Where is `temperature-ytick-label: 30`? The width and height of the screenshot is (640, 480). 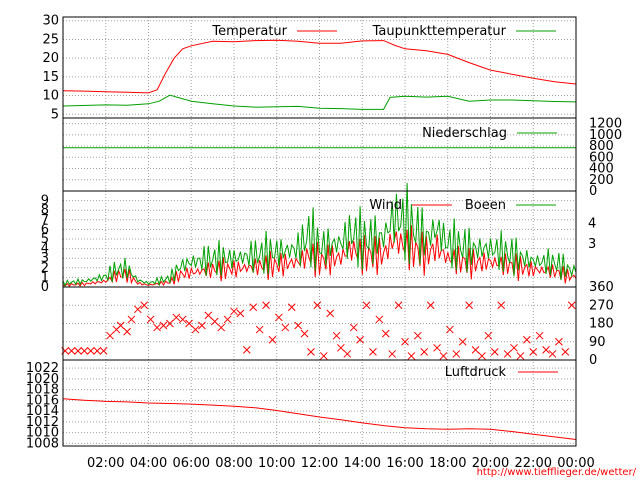
temperature-ytick-label: 30 is located at coordinates (50, 21).